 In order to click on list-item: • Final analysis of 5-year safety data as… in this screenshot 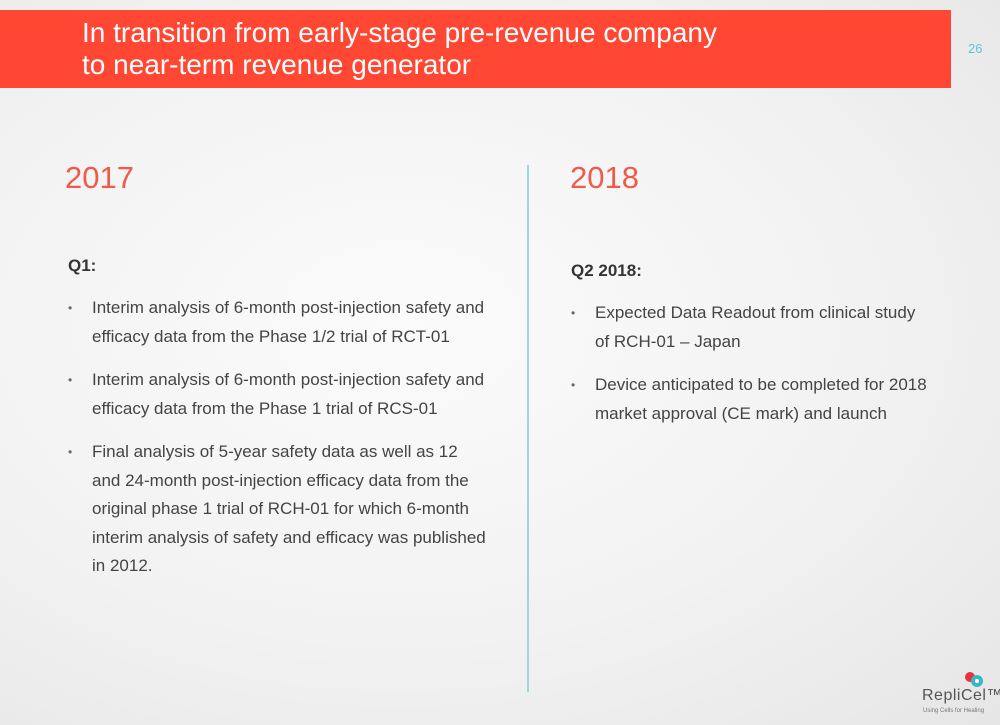, I will do `click(277, 508)`.